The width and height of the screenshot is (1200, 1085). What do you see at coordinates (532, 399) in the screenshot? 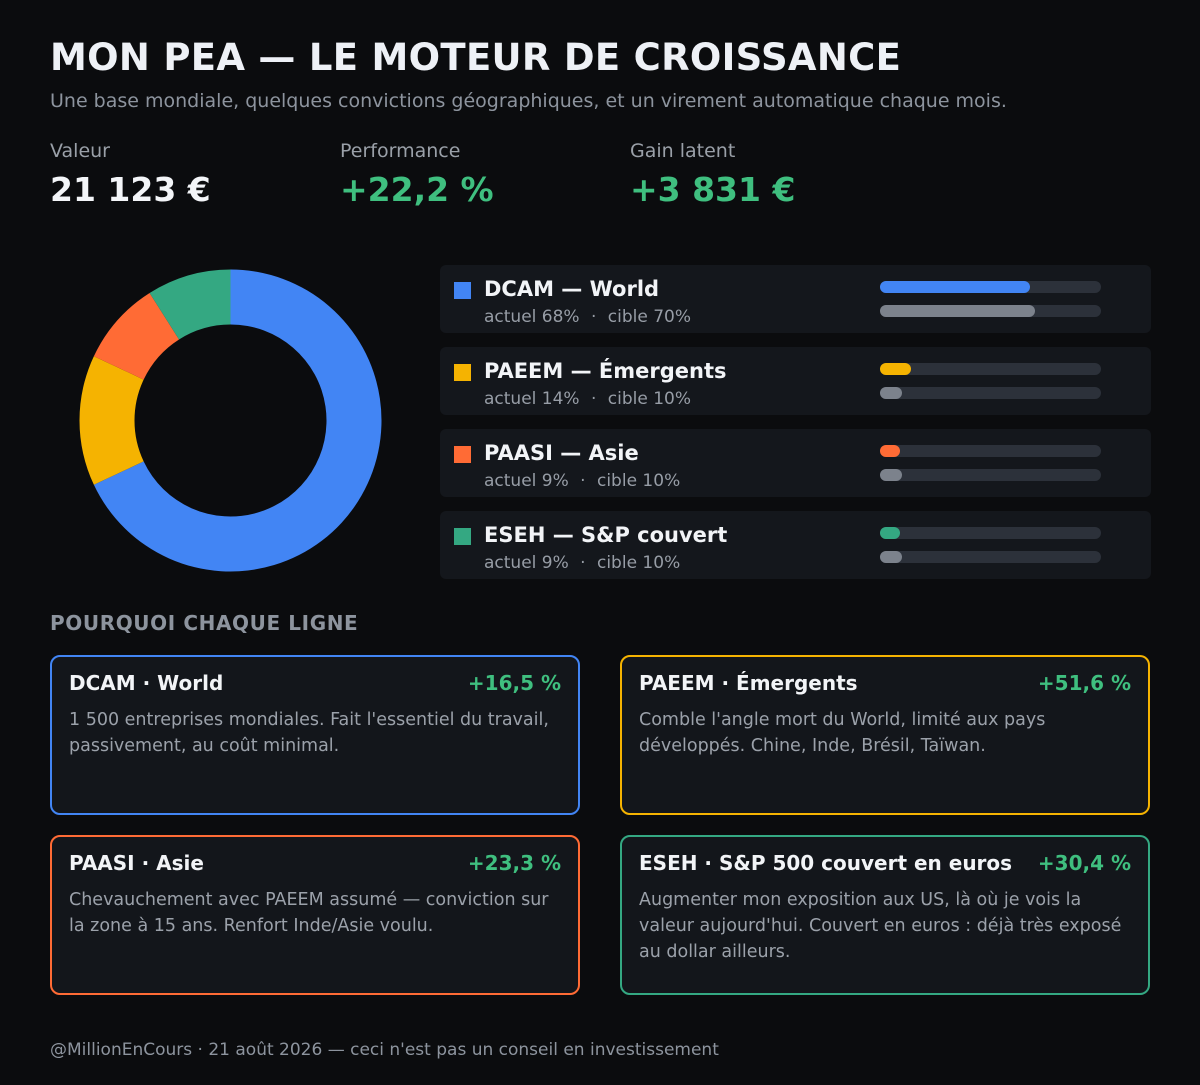
I see `actual-weight: actuel 14%` at bounding box center [532, 399].